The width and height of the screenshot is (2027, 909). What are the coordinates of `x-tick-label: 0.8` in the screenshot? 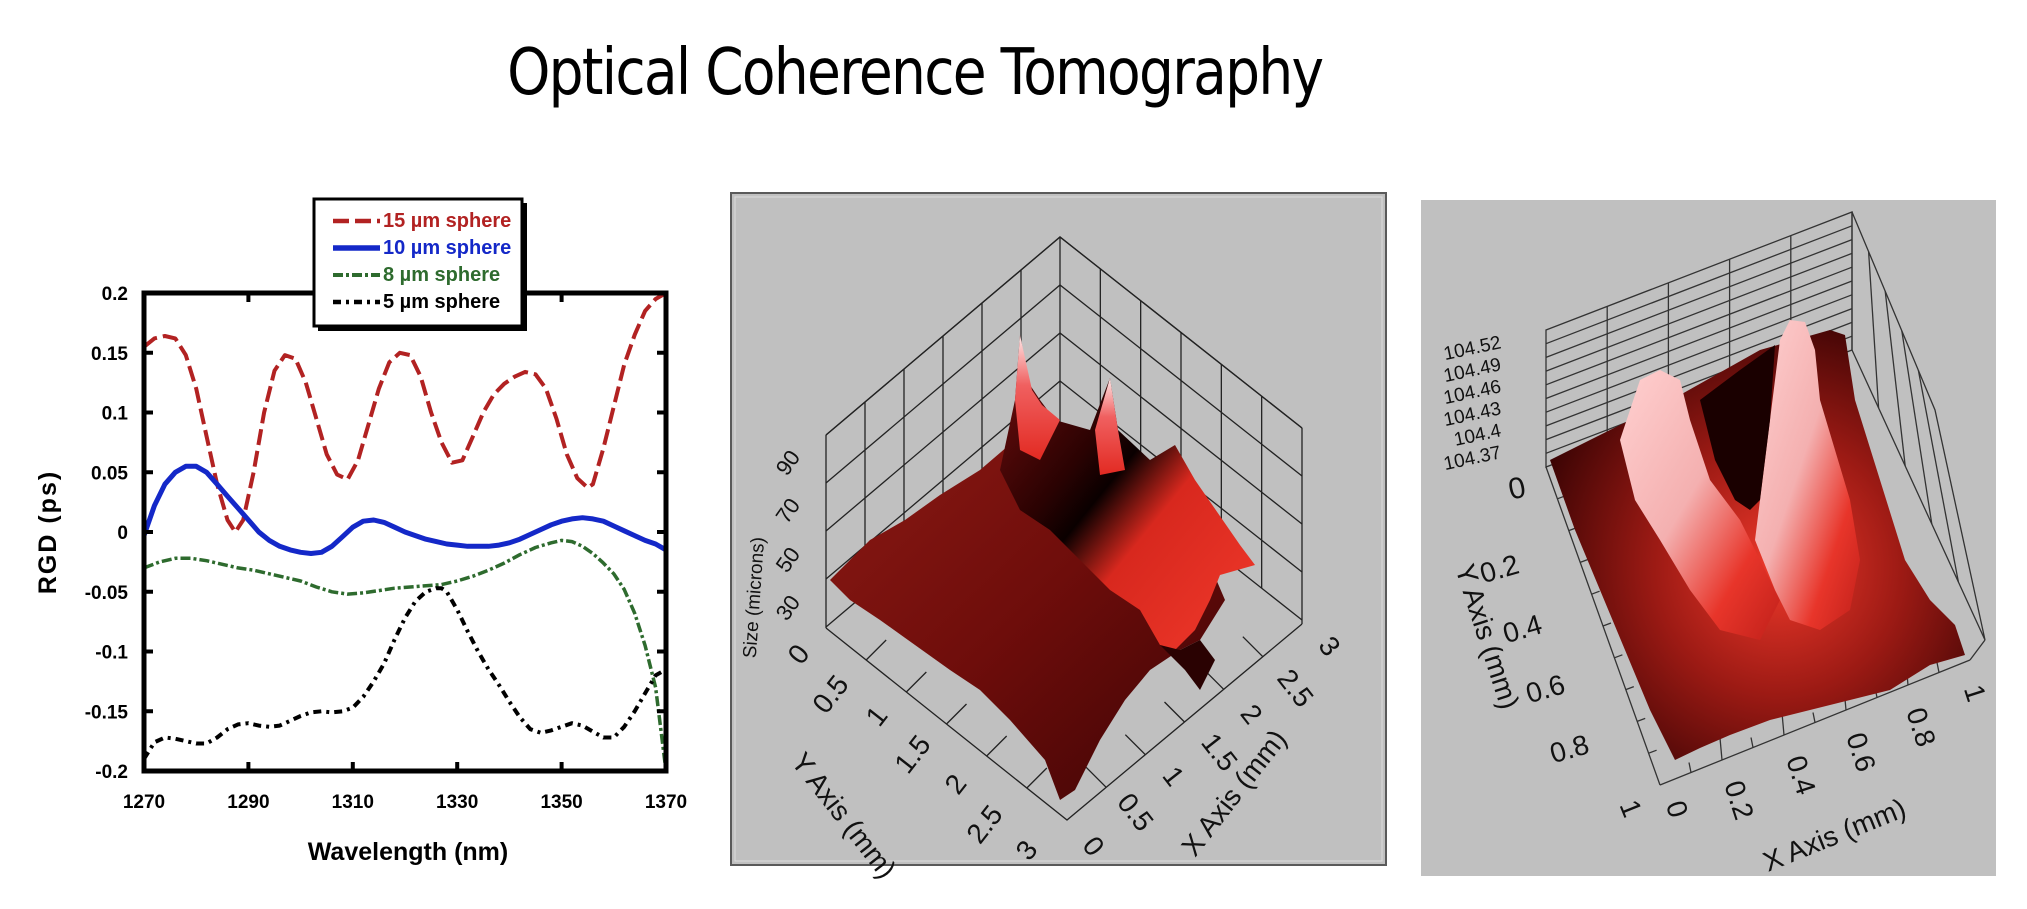 It's located at (1921, 727).